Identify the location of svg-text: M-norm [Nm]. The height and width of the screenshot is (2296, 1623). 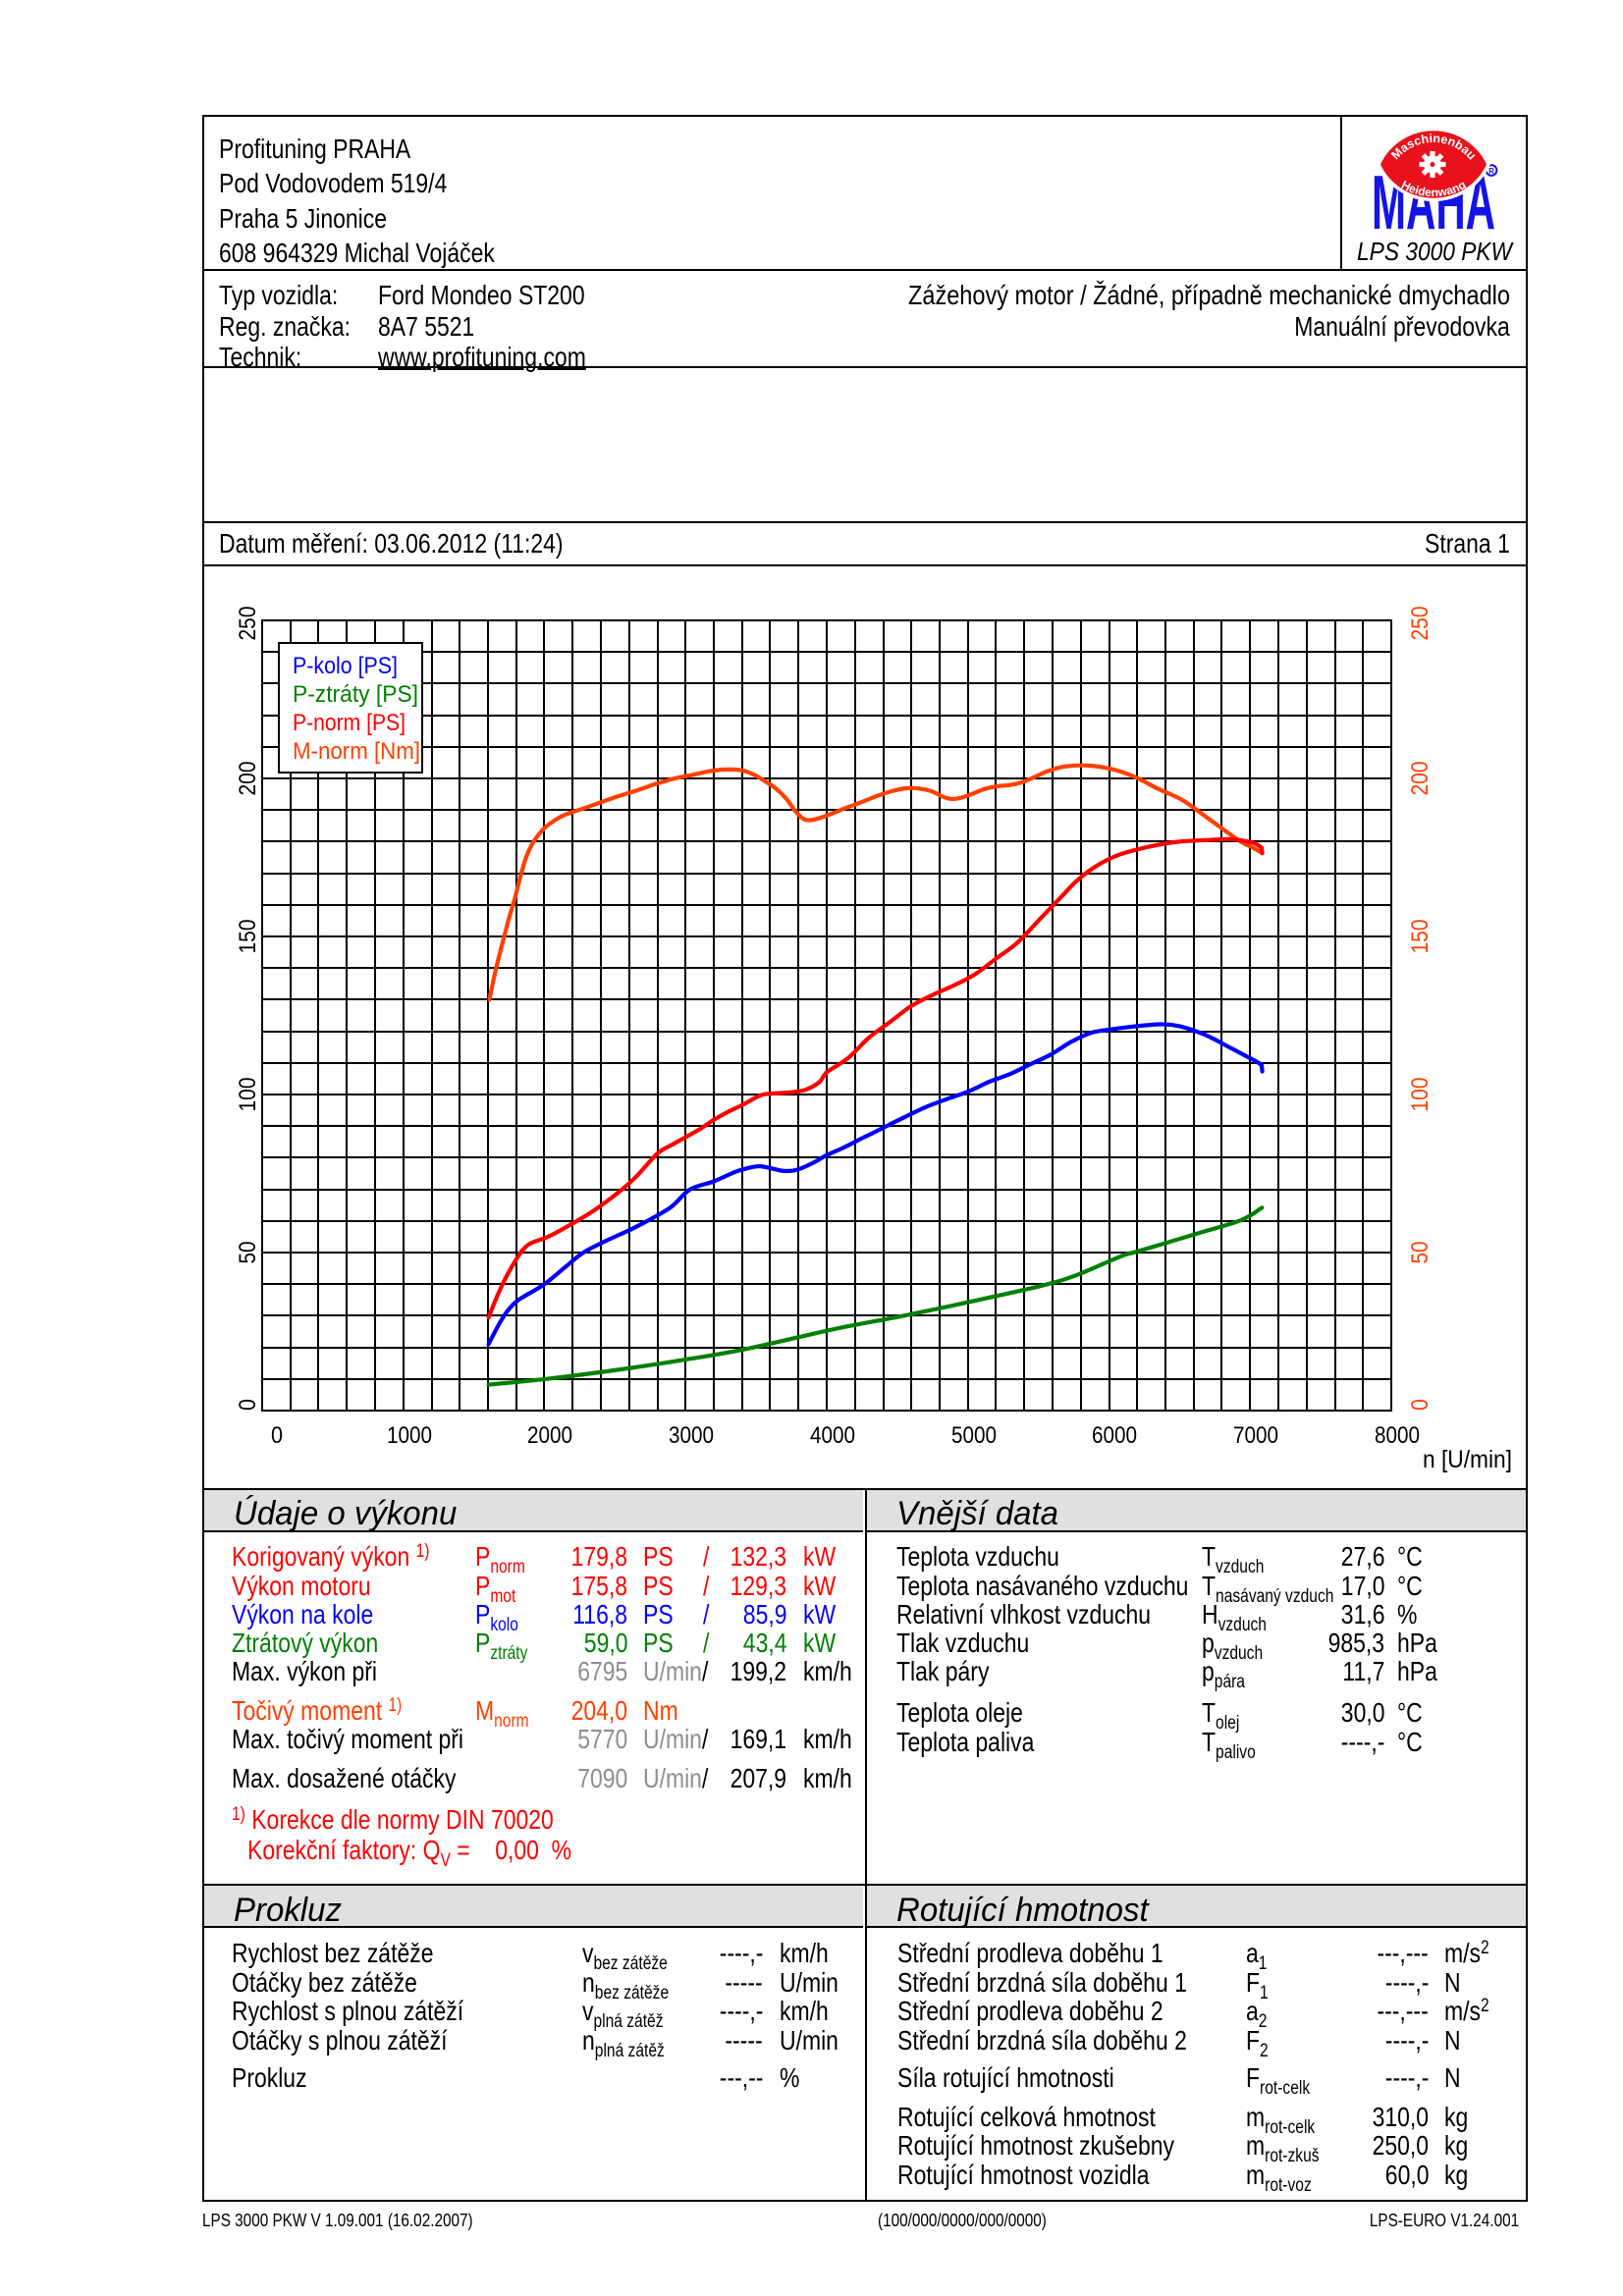
(356, 751).